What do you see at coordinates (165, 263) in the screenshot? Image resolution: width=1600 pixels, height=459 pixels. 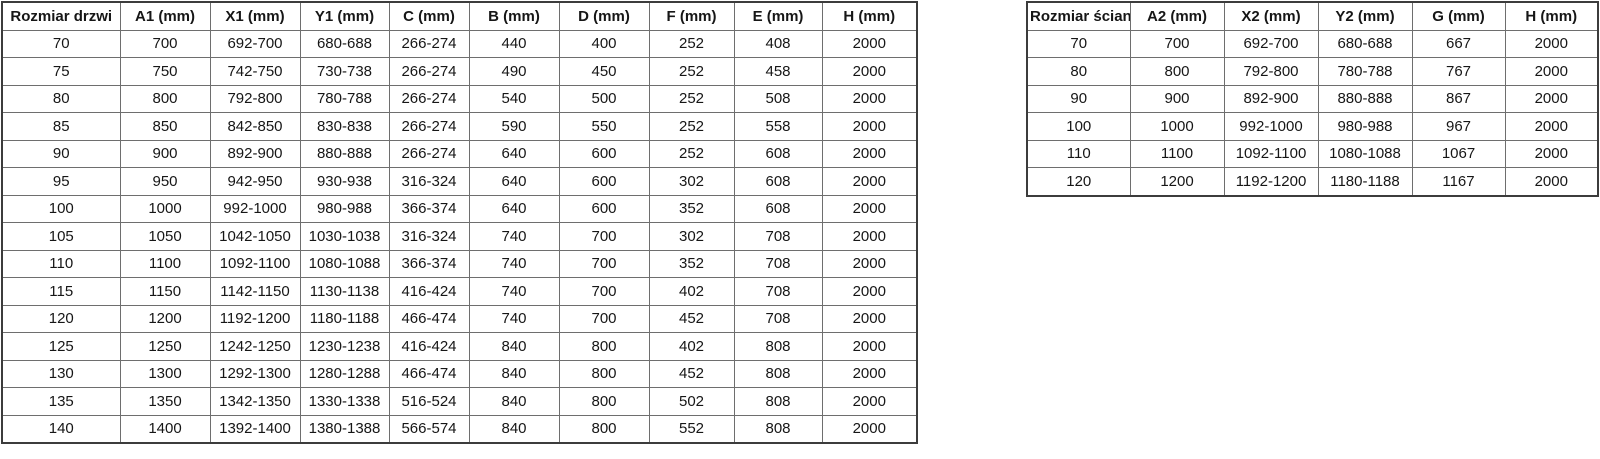 I see `table-cell: 1100` at bounding box center [165, 263].